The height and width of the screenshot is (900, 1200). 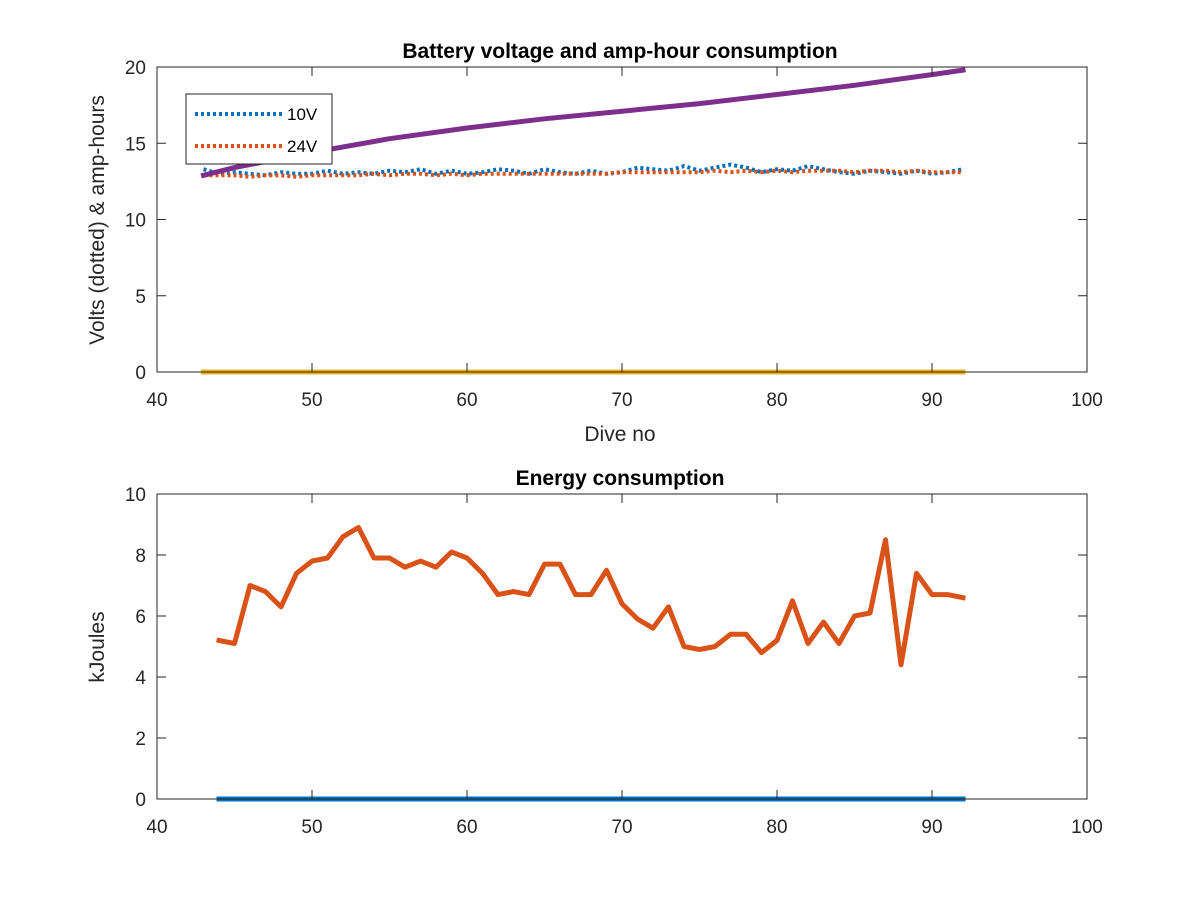 What do you see at coordinates (156, 827) in the screenshot?
I see `plot1-x-tick-label-0: 40` at bounding box center [156, 827].